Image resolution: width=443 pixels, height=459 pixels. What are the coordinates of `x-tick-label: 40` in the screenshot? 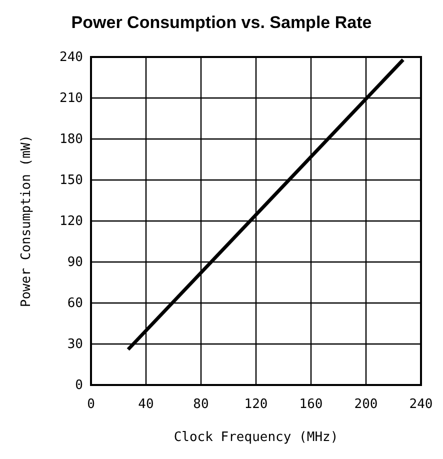 It's located at (146, 404).